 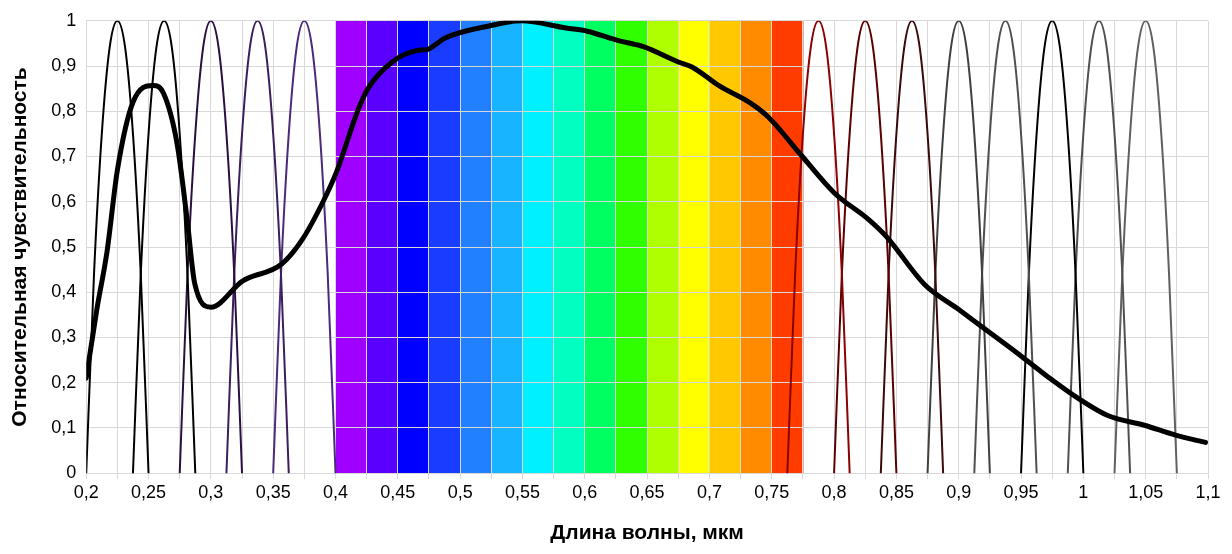 What do you see at coordinates (64, 336) in the screenshot?
I see `y-tick-label: 0,3` at bounding box center [64, 336].